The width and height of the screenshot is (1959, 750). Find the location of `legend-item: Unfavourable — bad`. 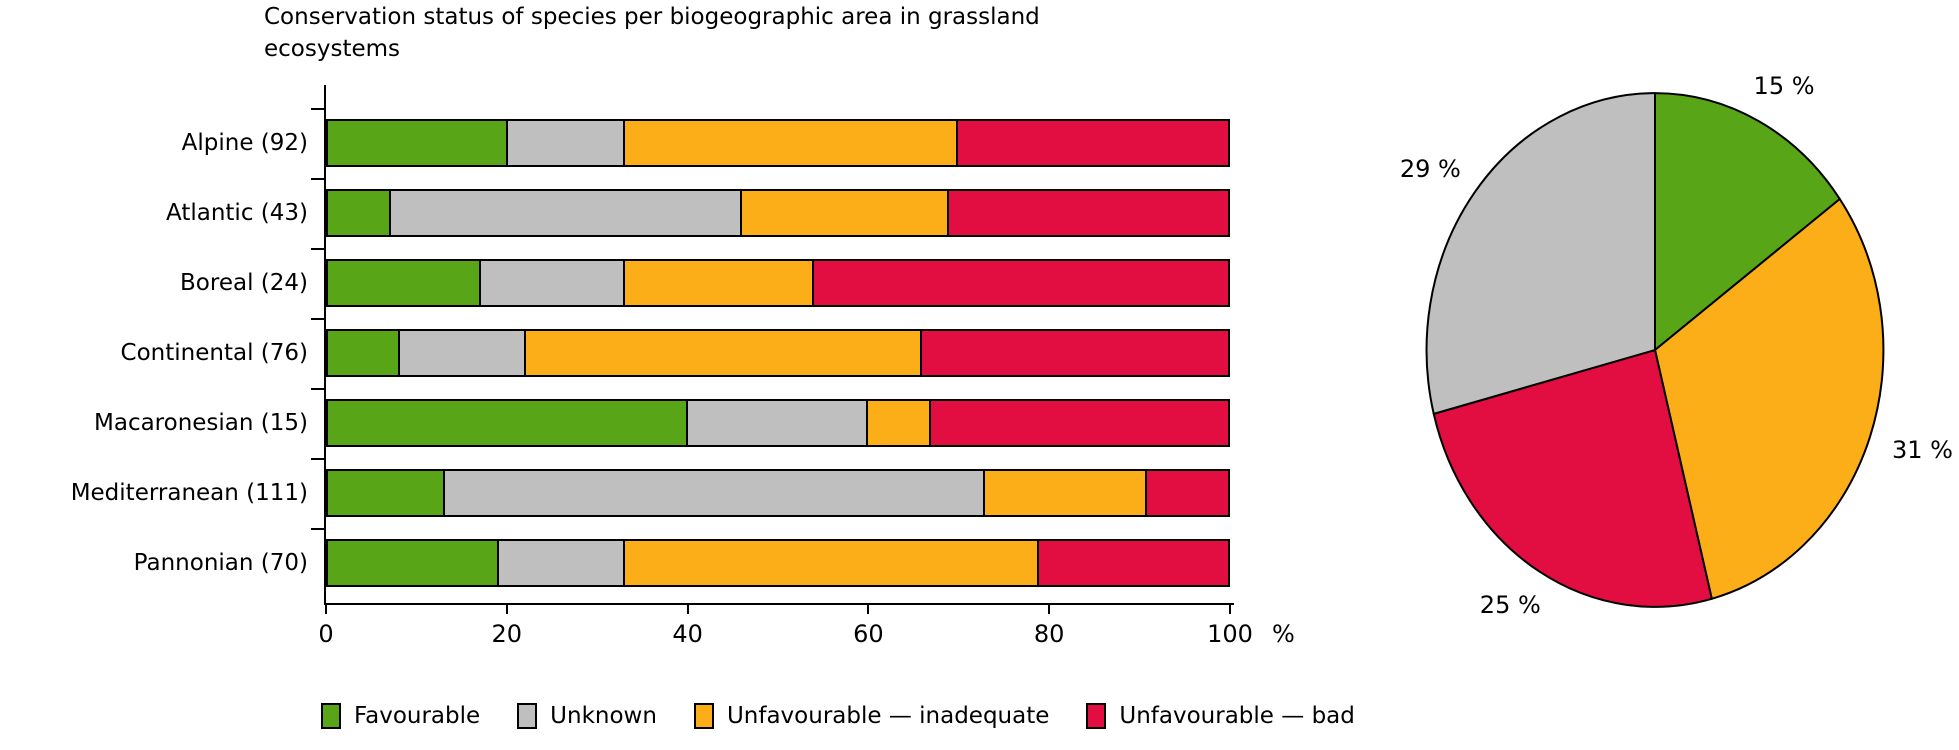

legend-item: Unfavourable — bad is located at coordinates (1220, 716).